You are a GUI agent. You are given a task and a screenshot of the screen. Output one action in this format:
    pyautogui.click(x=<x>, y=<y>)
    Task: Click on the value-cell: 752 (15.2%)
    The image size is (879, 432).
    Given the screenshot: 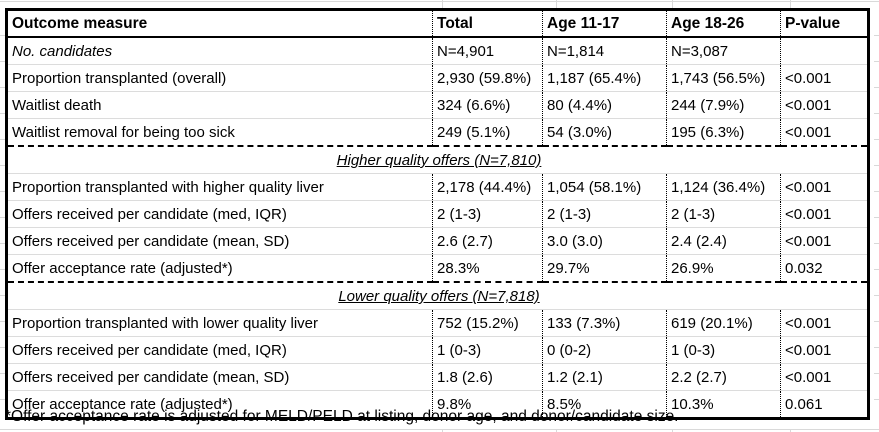 What is the action you would take?
    pyautogui.click(x=487, y=323)
    